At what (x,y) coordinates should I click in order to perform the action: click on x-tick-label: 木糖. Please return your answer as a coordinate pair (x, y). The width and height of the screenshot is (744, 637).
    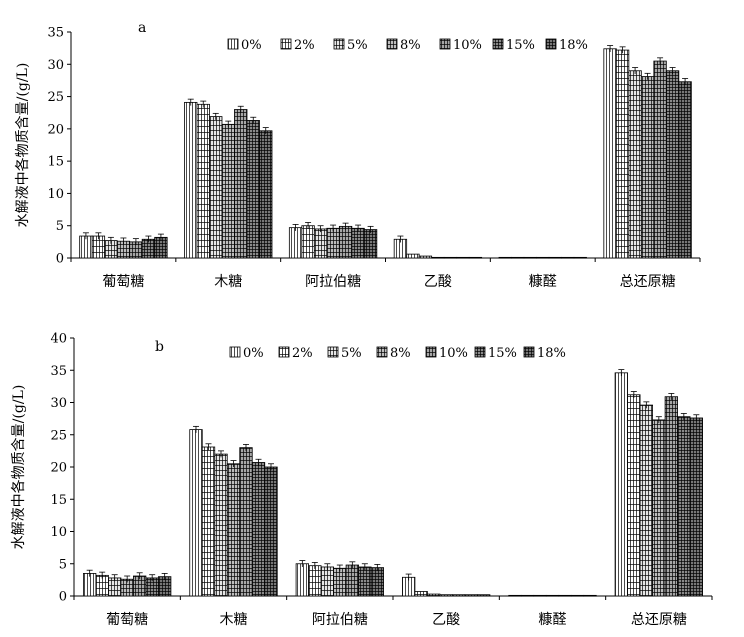
    Looking at the image, I should click on (234, 620).